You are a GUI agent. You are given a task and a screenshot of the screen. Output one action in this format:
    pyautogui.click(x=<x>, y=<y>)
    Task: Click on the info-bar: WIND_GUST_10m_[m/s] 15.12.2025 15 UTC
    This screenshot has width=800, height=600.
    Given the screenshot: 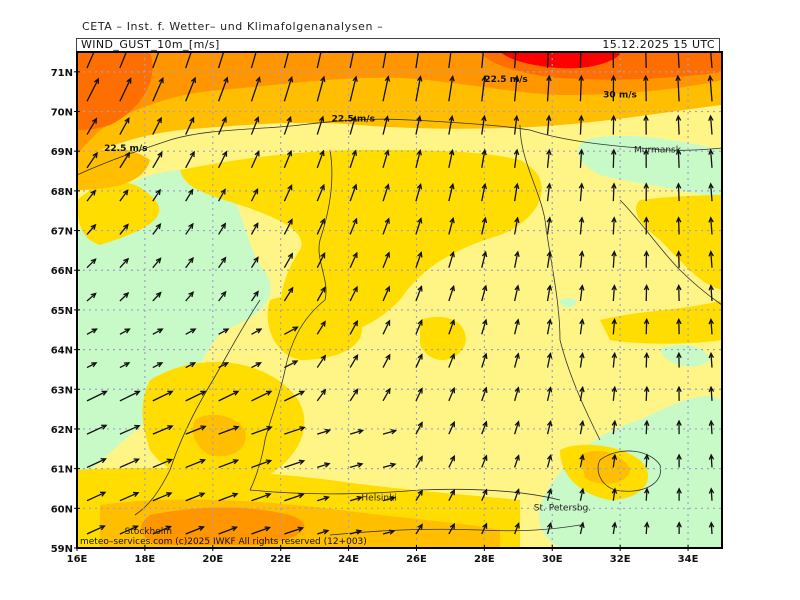 What is the action you would take?
    pyautogui.click(x=398, y=45)
    